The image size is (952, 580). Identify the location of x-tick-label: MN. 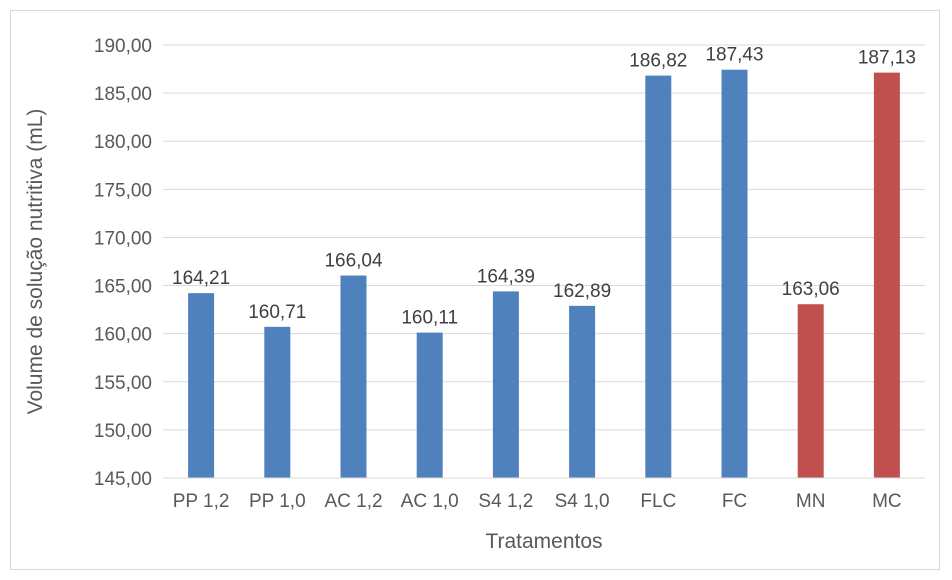
(811, 501).